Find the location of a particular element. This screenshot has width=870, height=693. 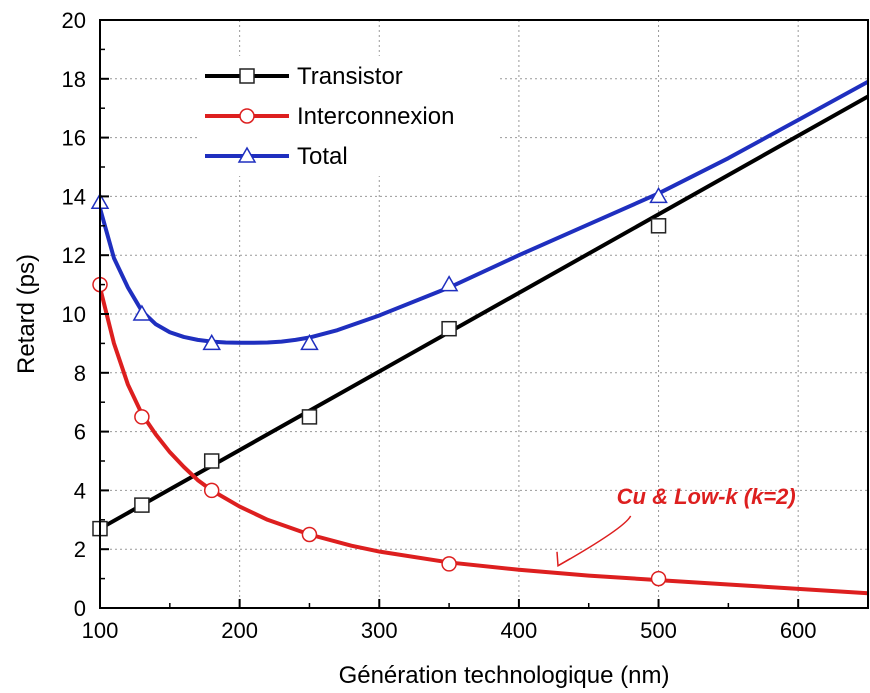

legend-label-total: Total is located at coordinates (322, 156).